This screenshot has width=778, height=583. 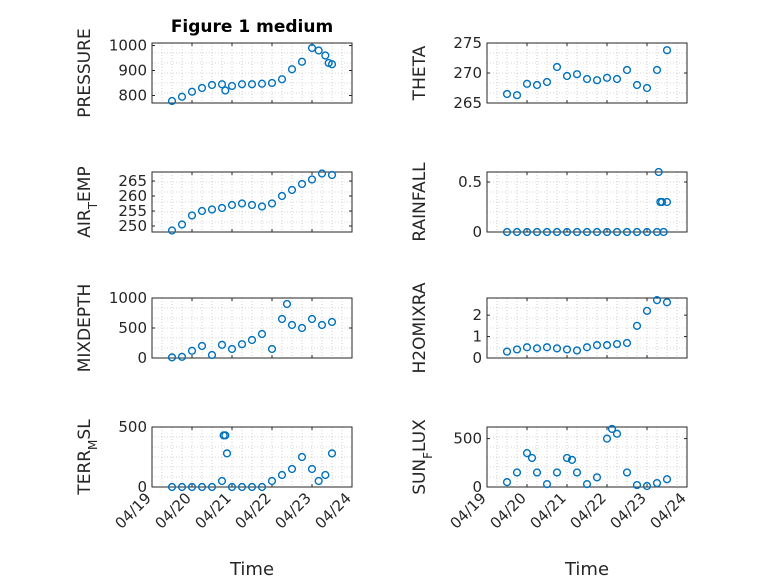 I want to click on x-axis-label: Time, so click(x=251, y=569).